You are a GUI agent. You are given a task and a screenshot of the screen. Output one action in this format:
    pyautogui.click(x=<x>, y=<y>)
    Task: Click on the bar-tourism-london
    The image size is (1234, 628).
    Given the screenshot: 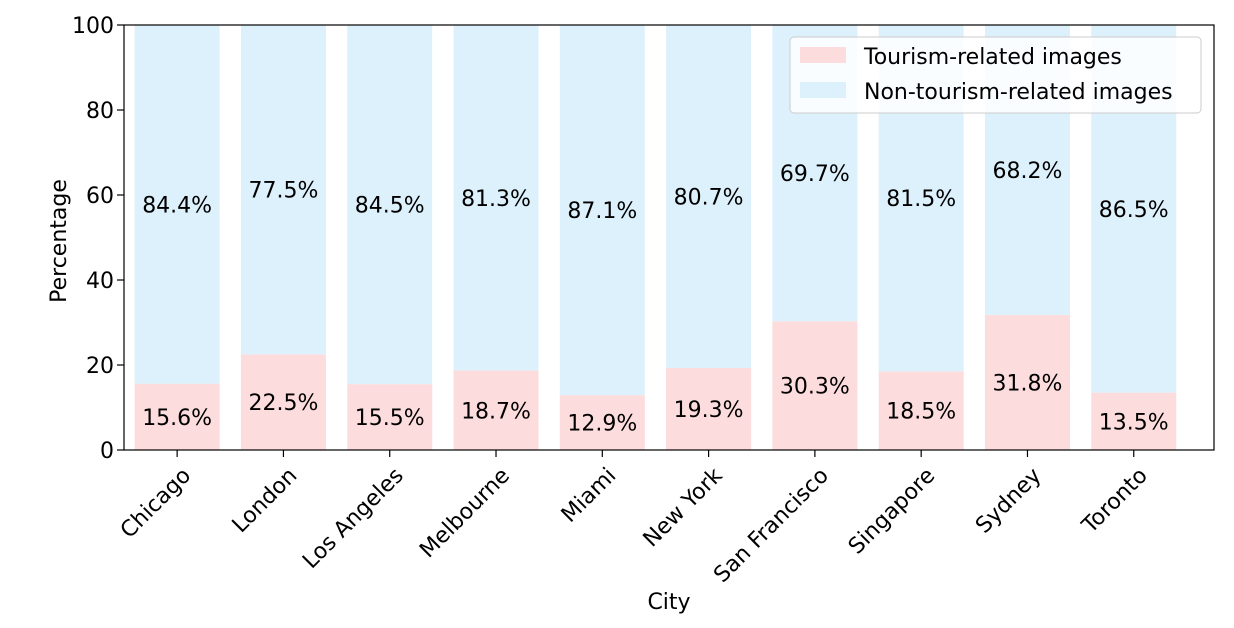 What is the action you would take?
    pyautogui.click(x=283, y=402)
    